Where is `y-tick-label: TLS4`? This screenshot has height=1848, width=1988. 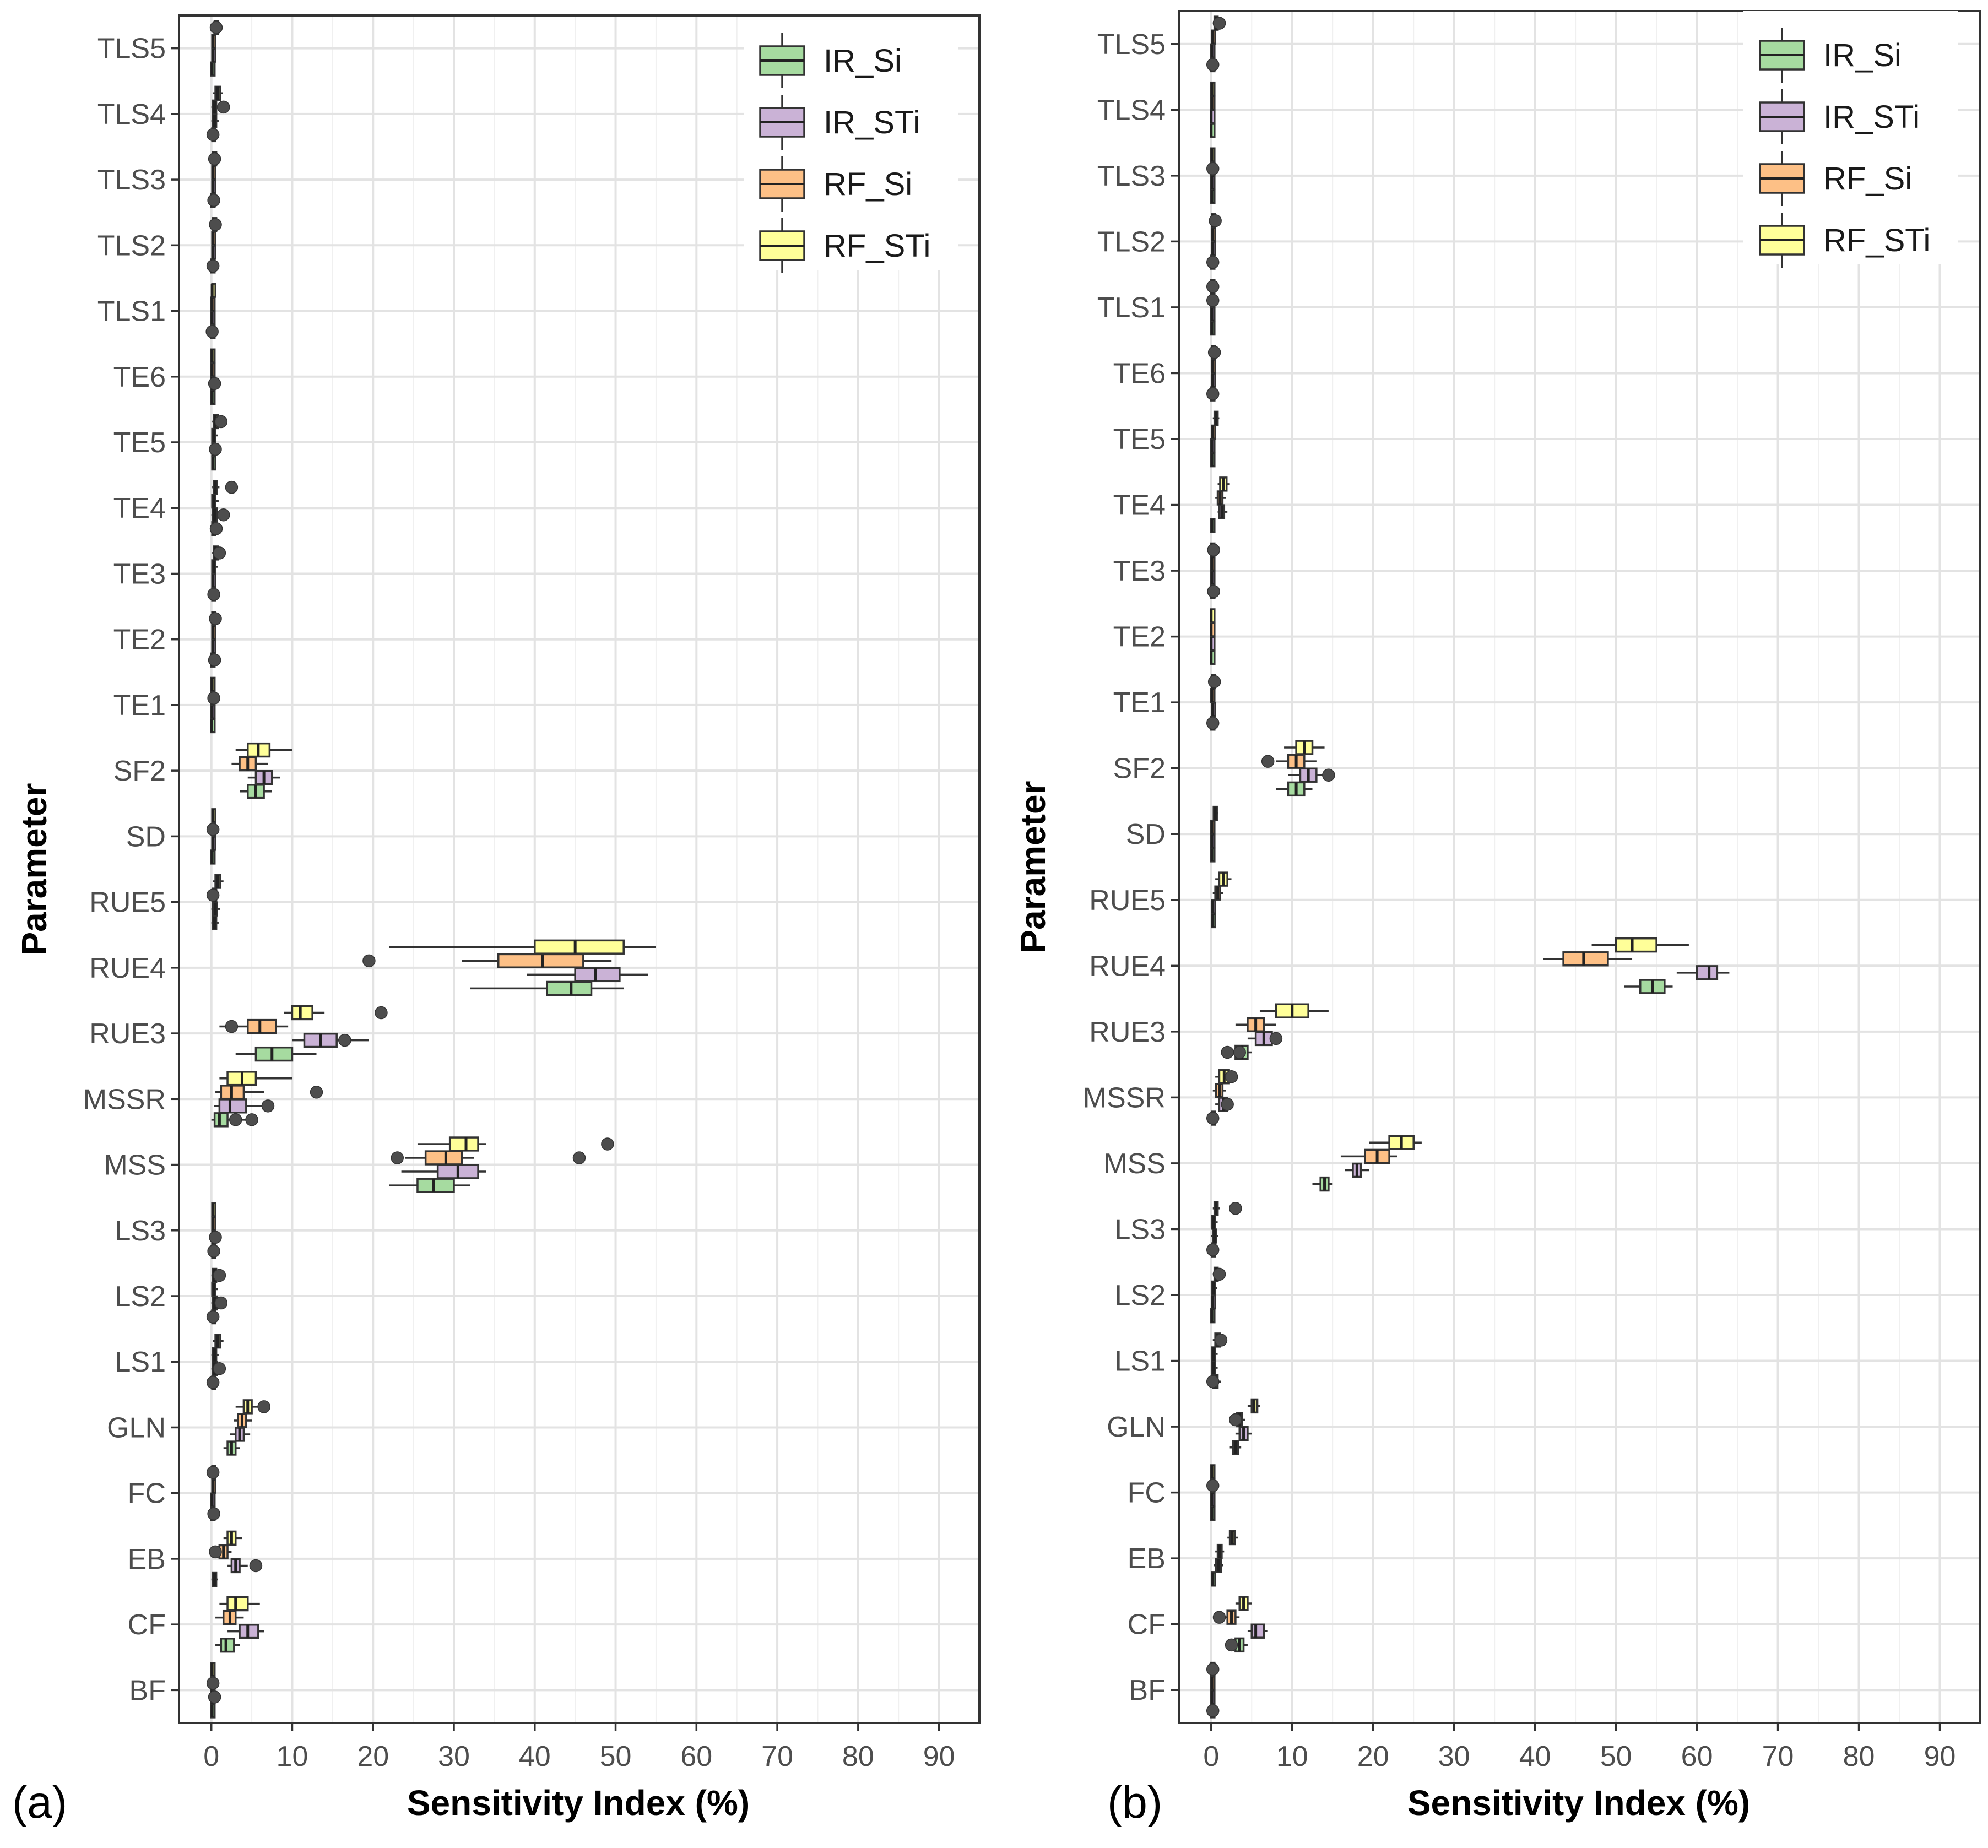
y-tick-label: TLS4 is located at coordinates (131, 115).